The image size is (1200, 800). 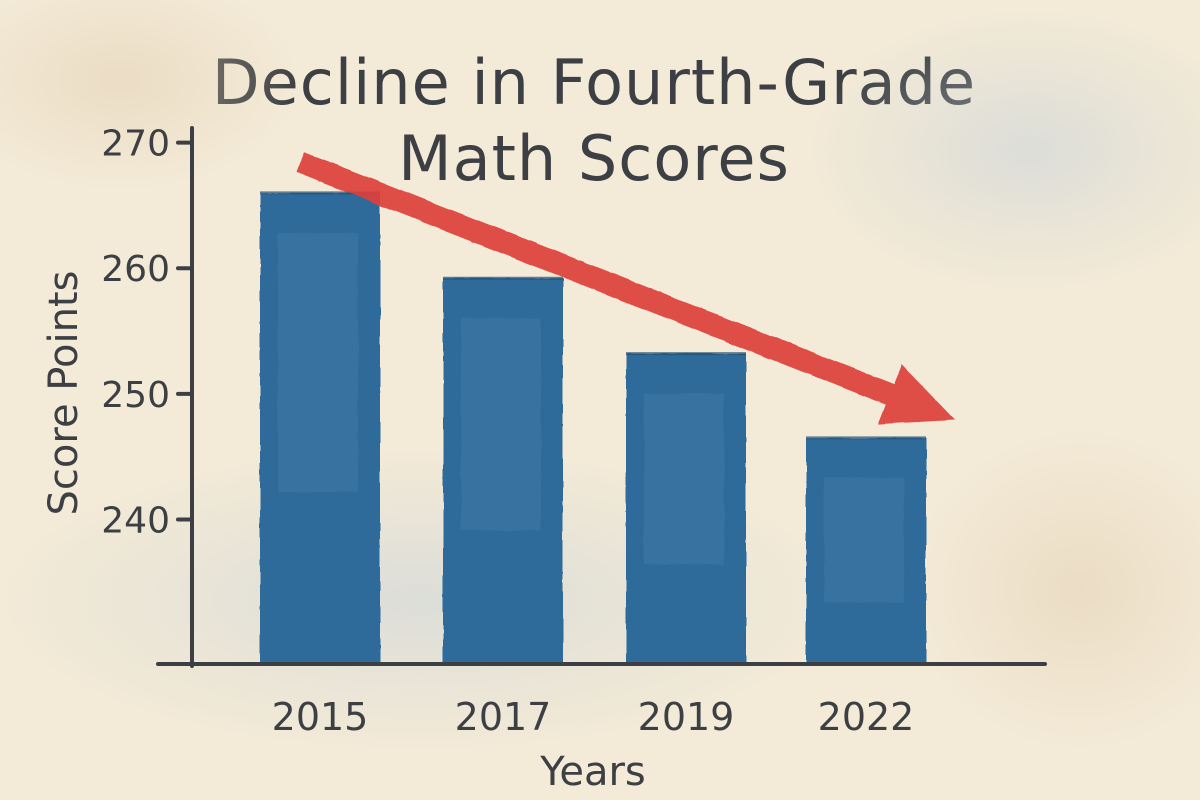 What do you see at coordinates (135, 395) in the screenshot?
I see `y-tick-label-250: 250` at bounding box center [135, 395].